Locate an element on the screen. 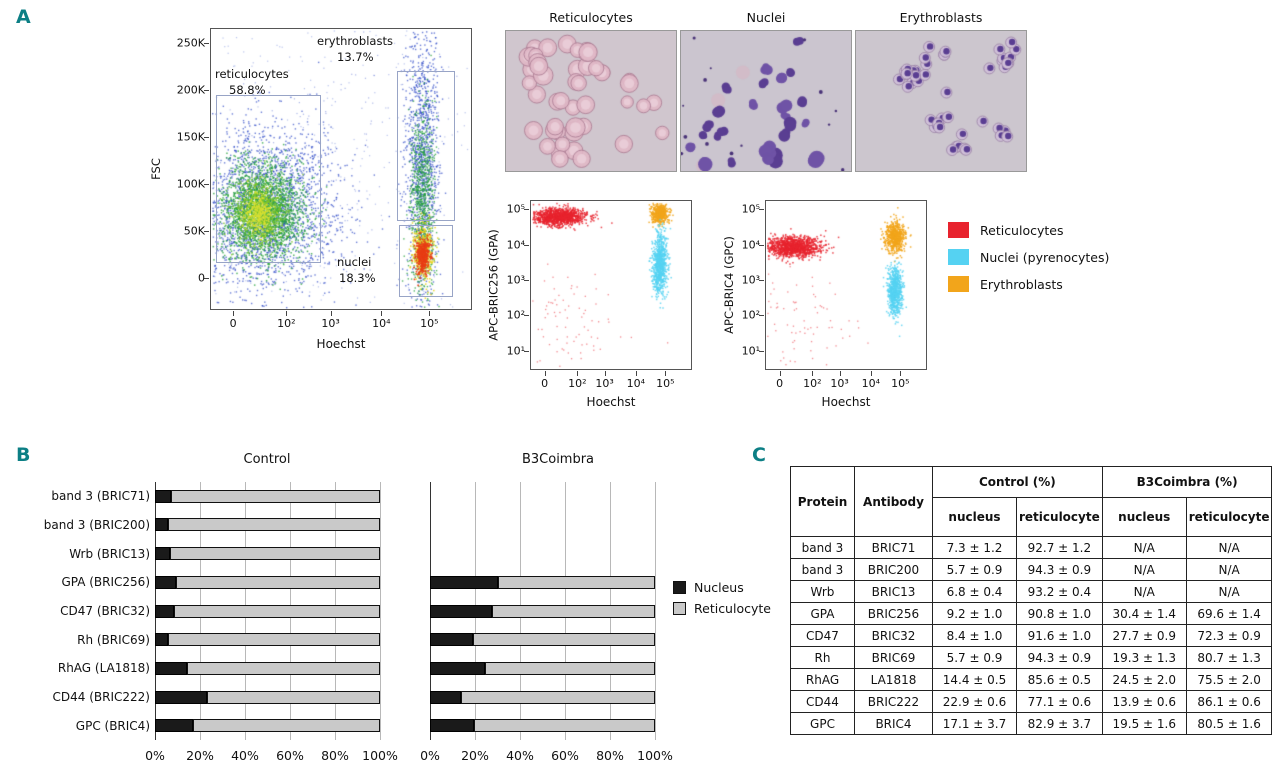  table-cell-protein: band 3 is located at coordinates (822, 547).